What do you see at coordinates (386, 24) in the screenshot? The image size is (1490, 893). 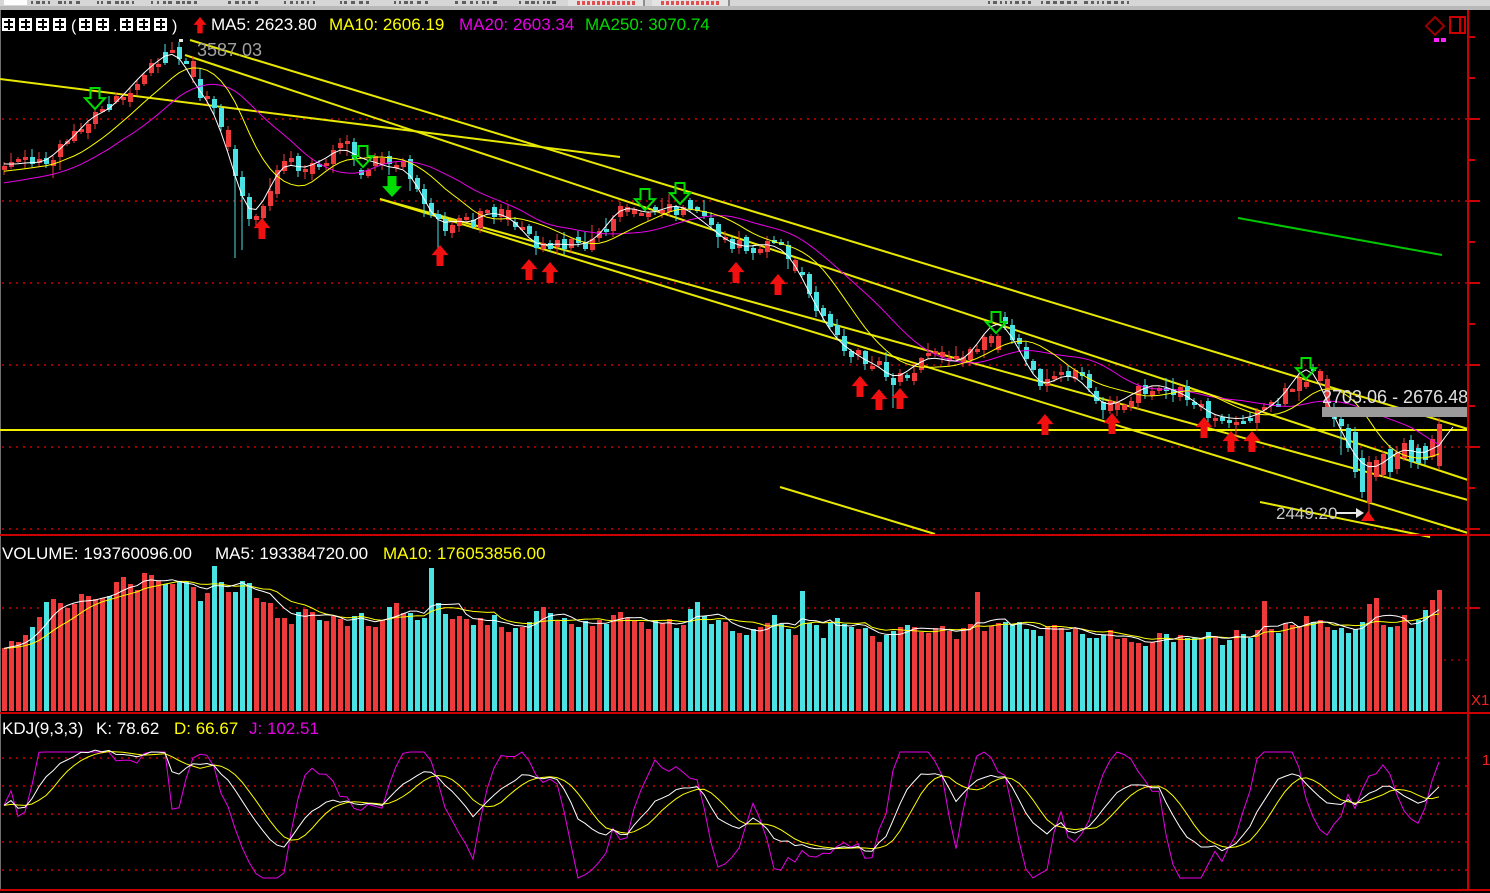 I see `svg-text: MA10: 2606.19` at bounding box center [386, 24].